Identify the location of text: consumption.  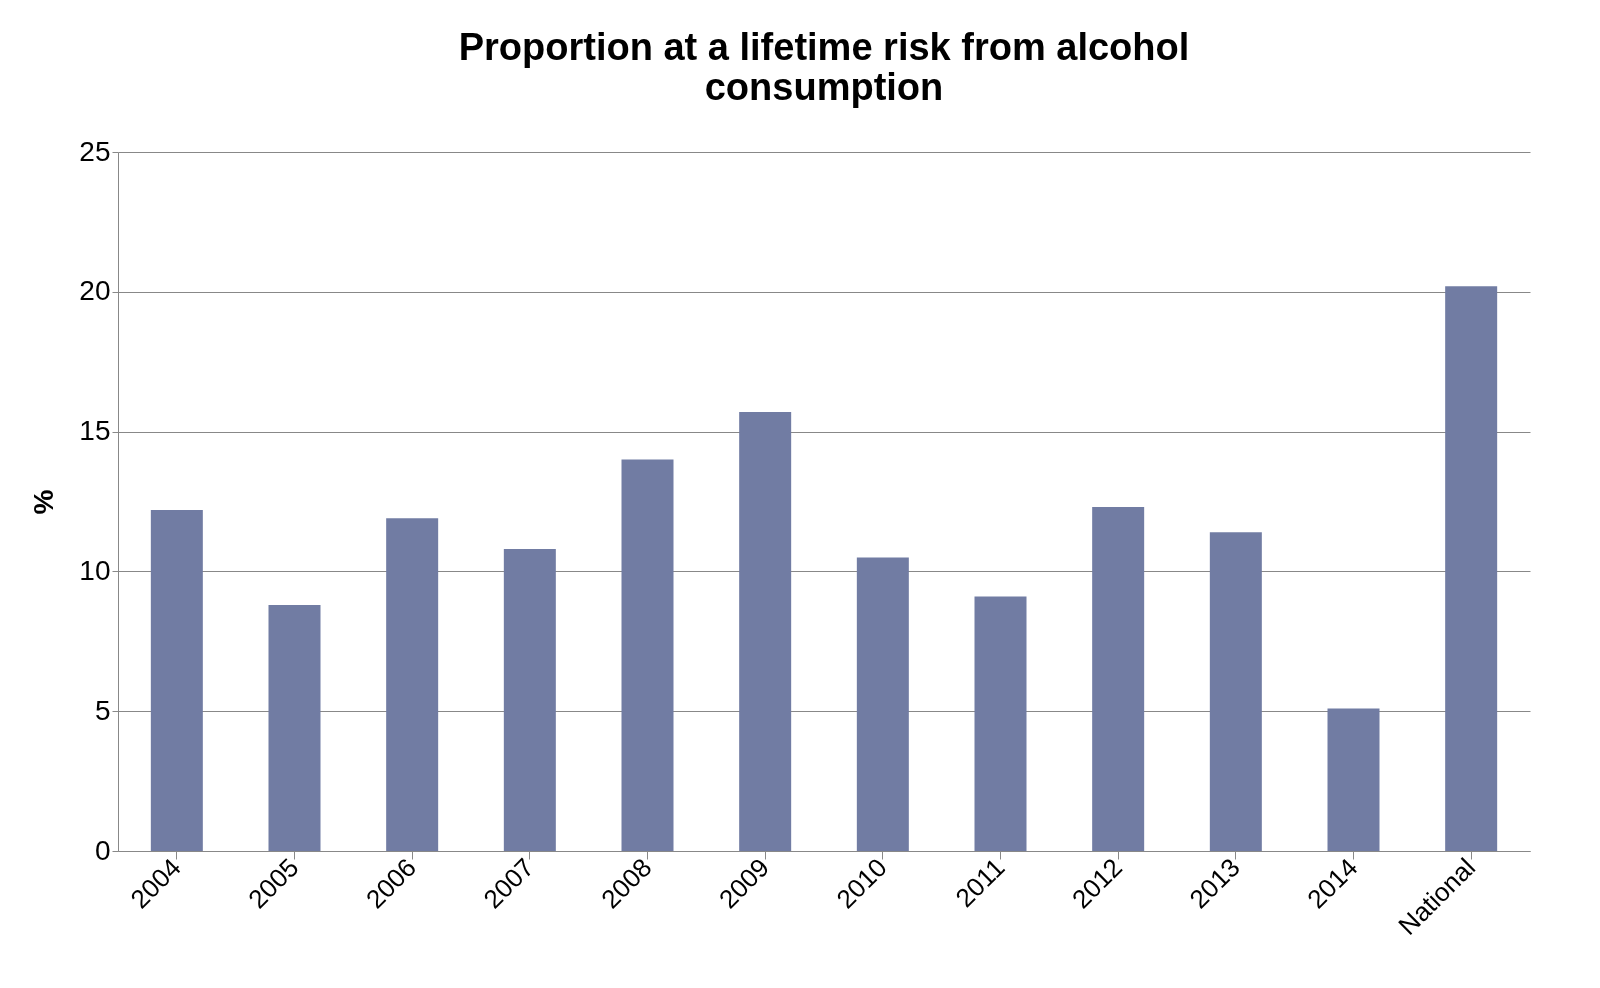
(824, 87).